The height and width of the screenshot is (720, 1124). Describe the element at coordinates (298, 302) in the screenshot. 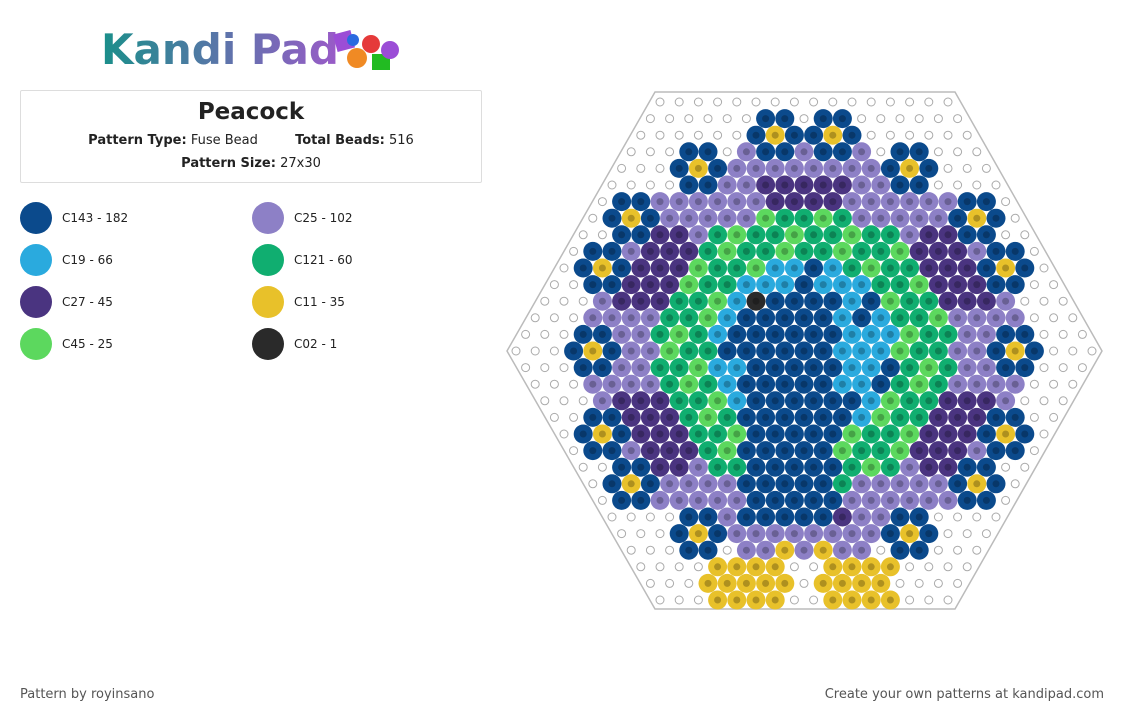

I see `legend-item: C11 - 35` at that location.